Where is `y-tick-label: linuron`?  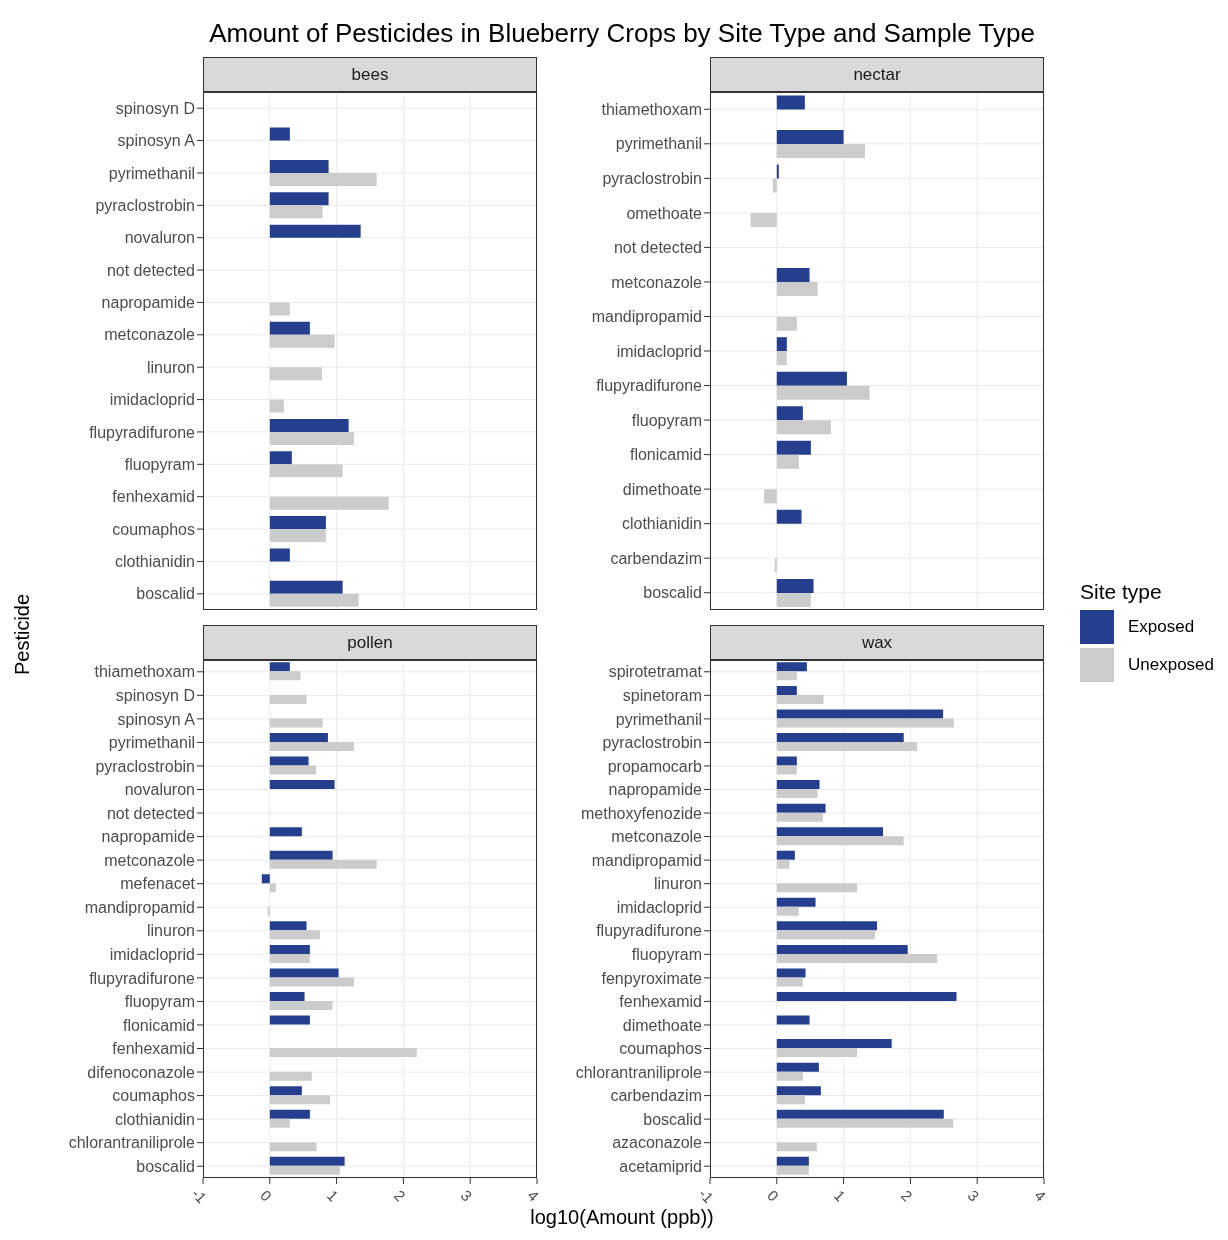 y-tick-label: linuron is located at coordinates (170, 931).